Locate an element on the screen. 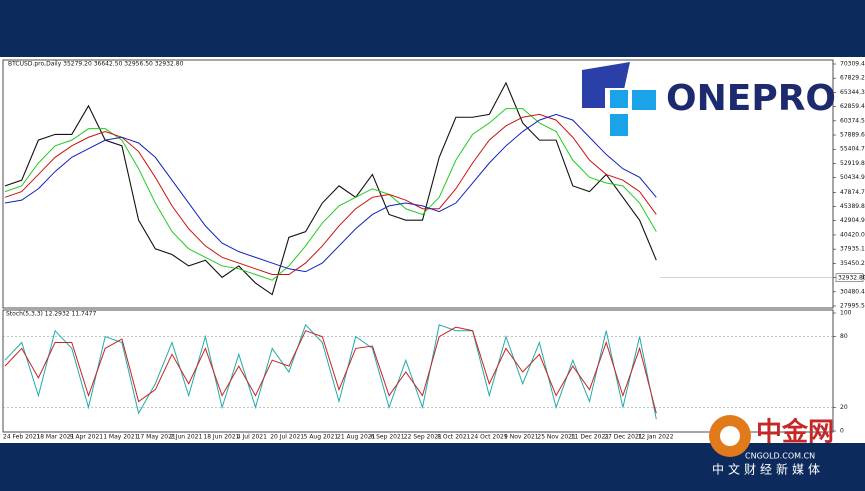  y-tick-label: 55404.70 is located at coordinates (852, 149).